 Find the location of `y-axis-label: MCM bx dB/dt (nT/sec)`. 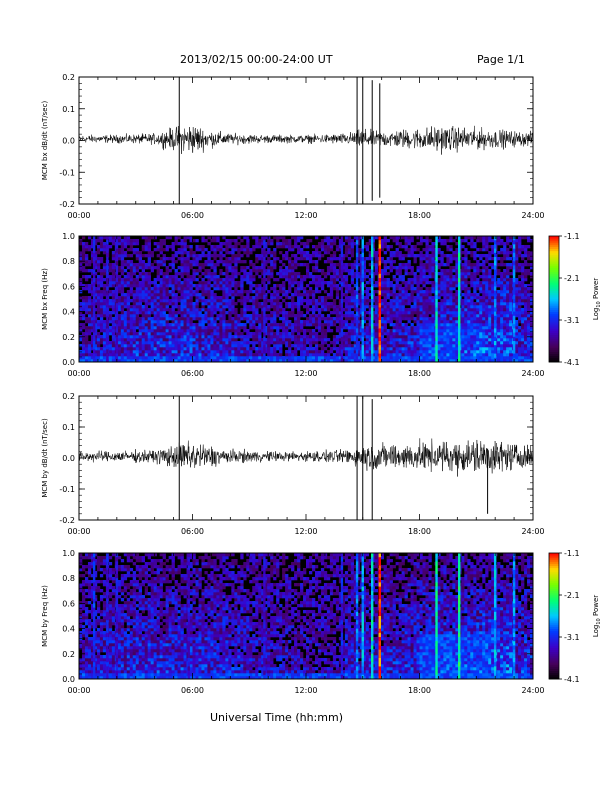

y-axis-label: MCM bx dB/dt (nT/sec) is located at coordinates (45, 141).